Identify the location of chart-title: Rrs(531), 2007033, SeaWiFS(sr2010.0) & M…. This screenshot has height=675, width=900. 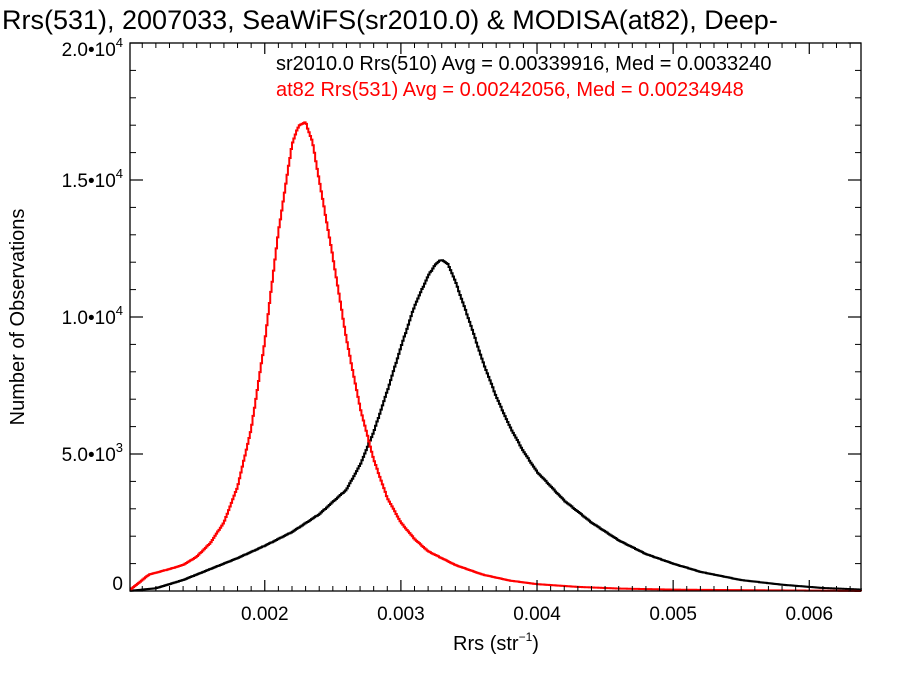
(390, 20).